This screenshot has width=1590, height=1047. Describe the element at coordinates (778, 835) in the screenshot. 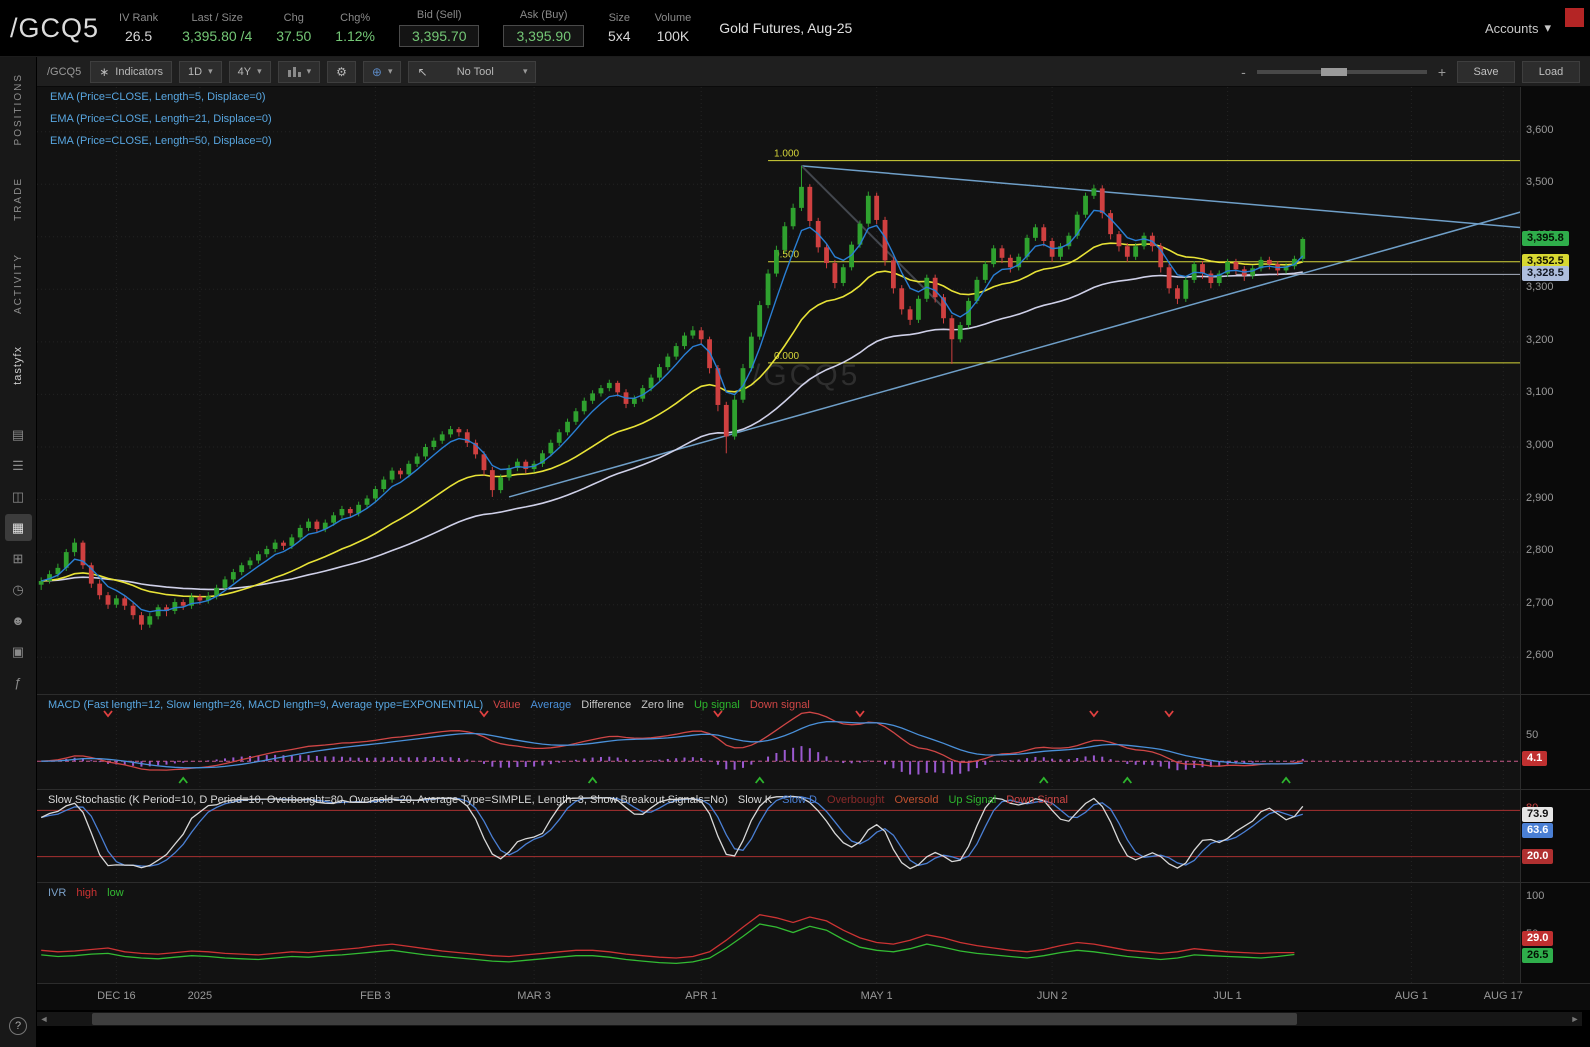

I see `stochastic-pane` at that location.